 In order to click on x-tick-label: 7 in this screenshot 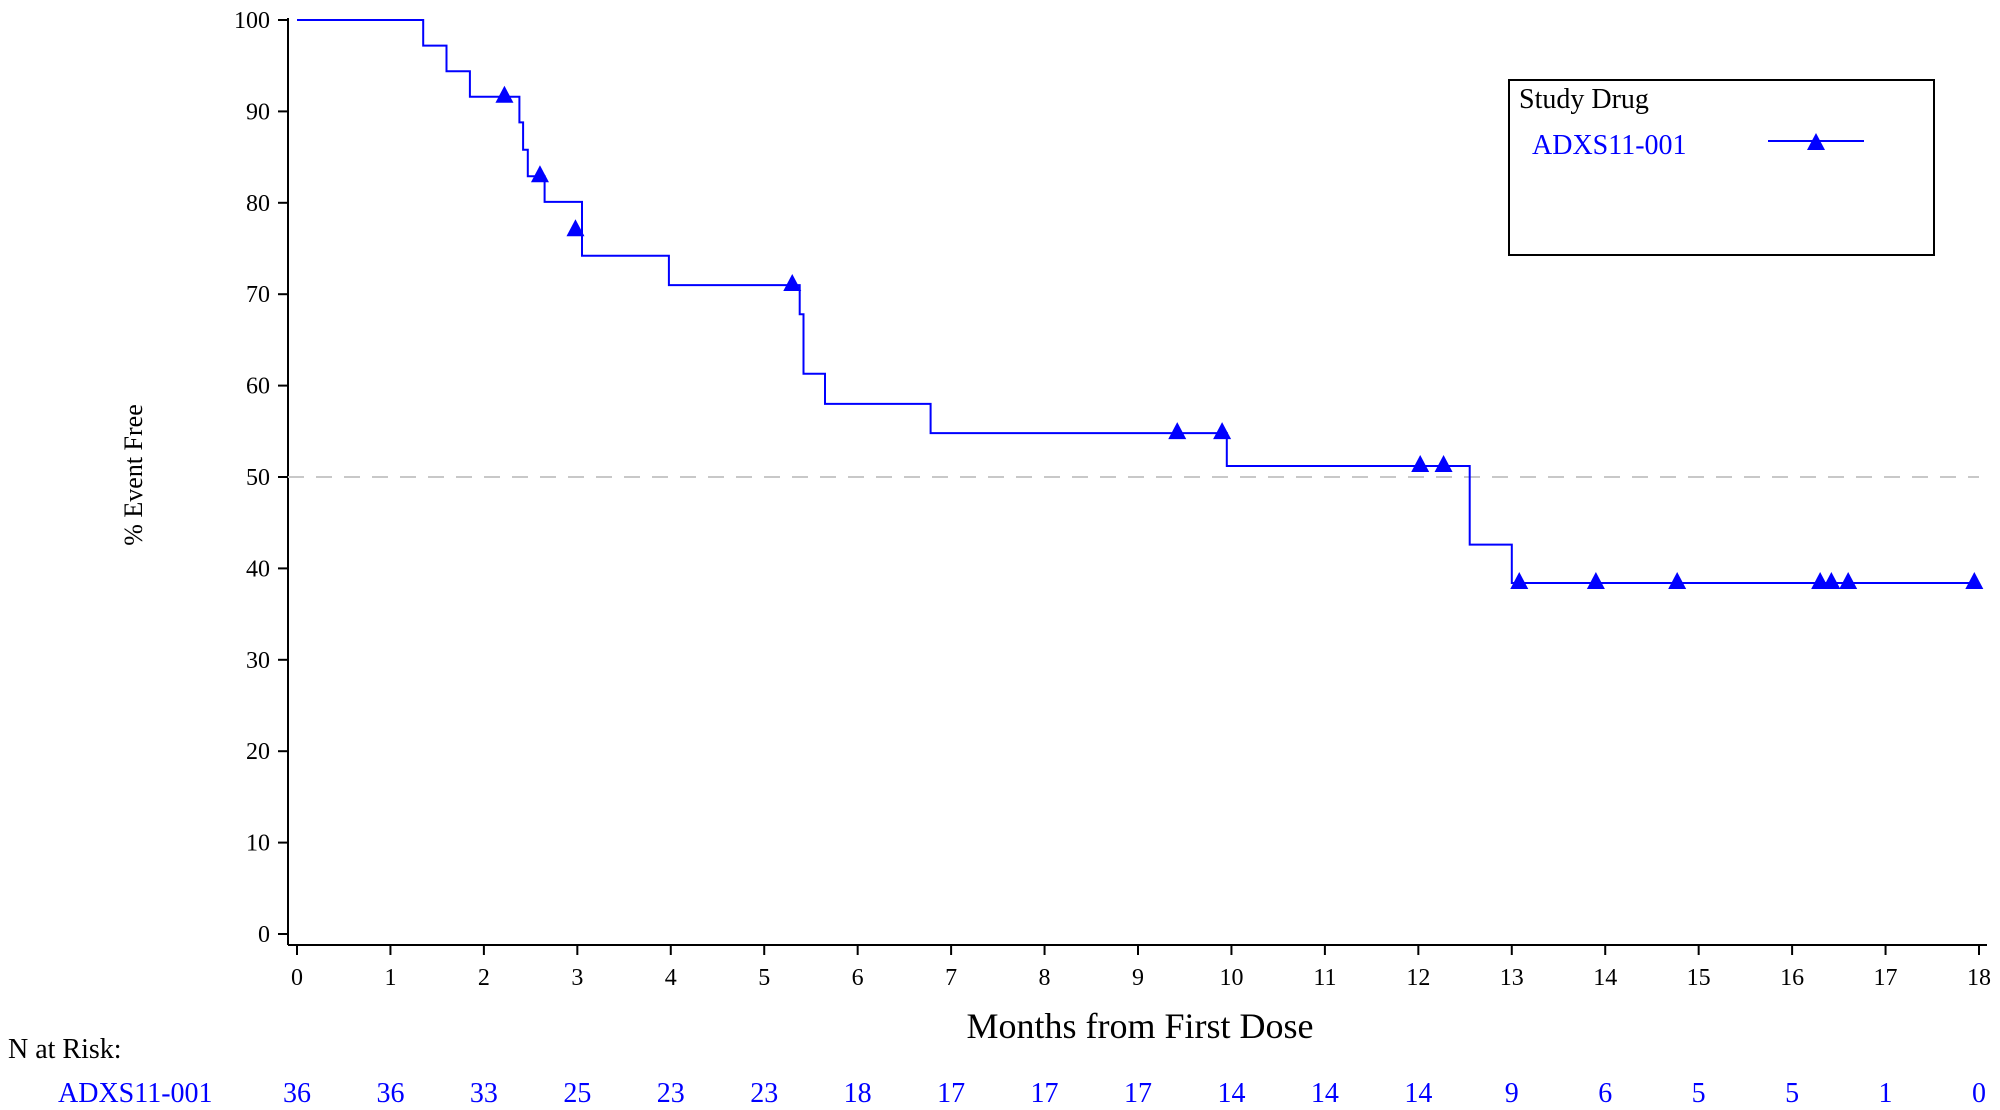, I will do `click(951, 978)`.